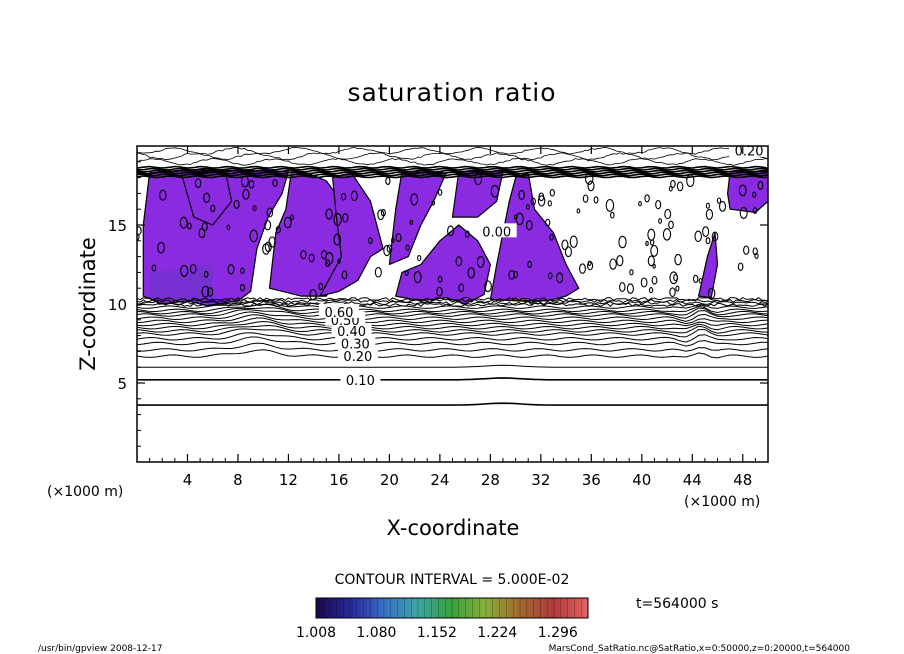 The image size is (904, 654). Describe the element at coordinates (490, 480) in the screenshot. I see `x-tick-label: 28` at that location.